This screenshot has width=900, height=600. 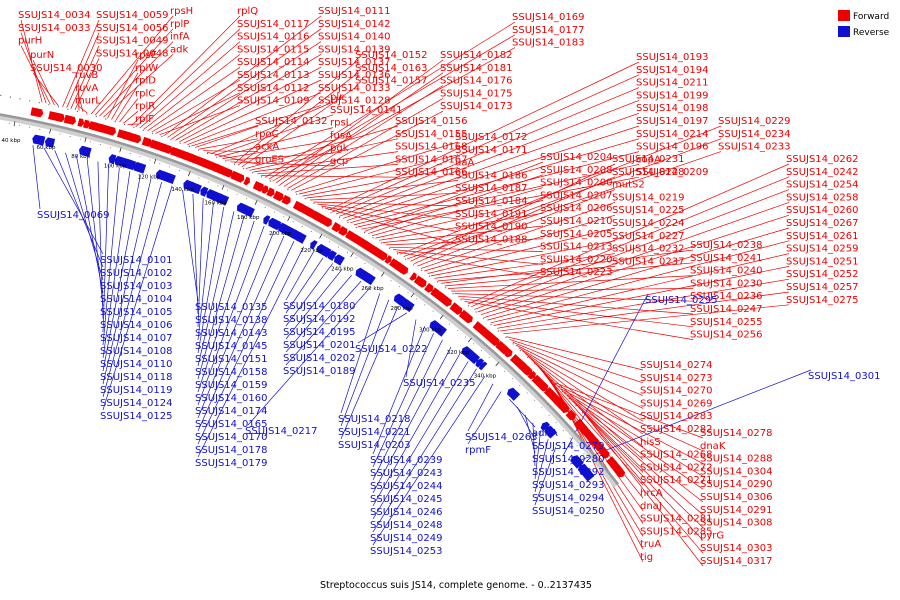 What do you see at coordinates (231, 424) in the screenshot?
I see `reverse-gene-label: SSUJS14_0165` at bounding box center [231, 424].